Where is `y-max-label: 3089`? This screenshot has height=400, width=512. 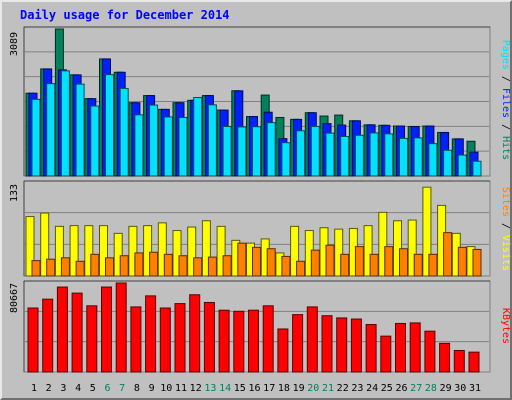
y-max-label: 3089 is located at coordinates (14, 44).